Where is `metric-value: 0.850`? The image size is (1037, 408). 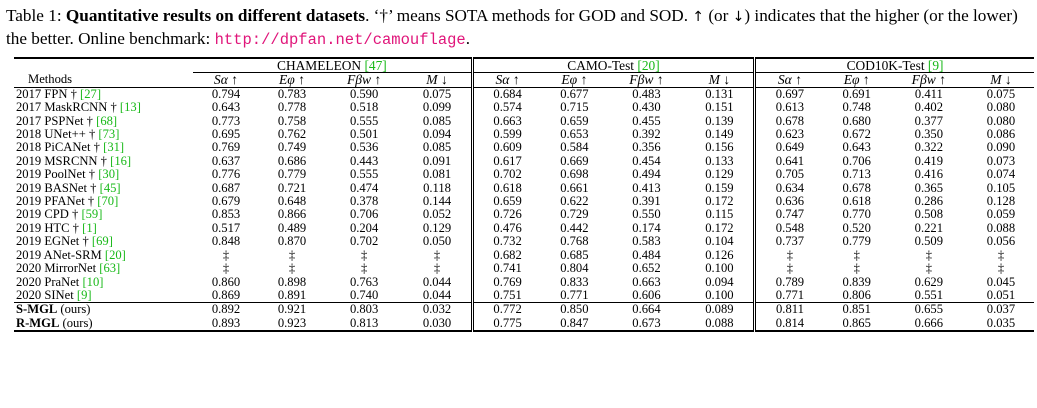 metric-value: 0.850 is located at coordinates (574, 309).